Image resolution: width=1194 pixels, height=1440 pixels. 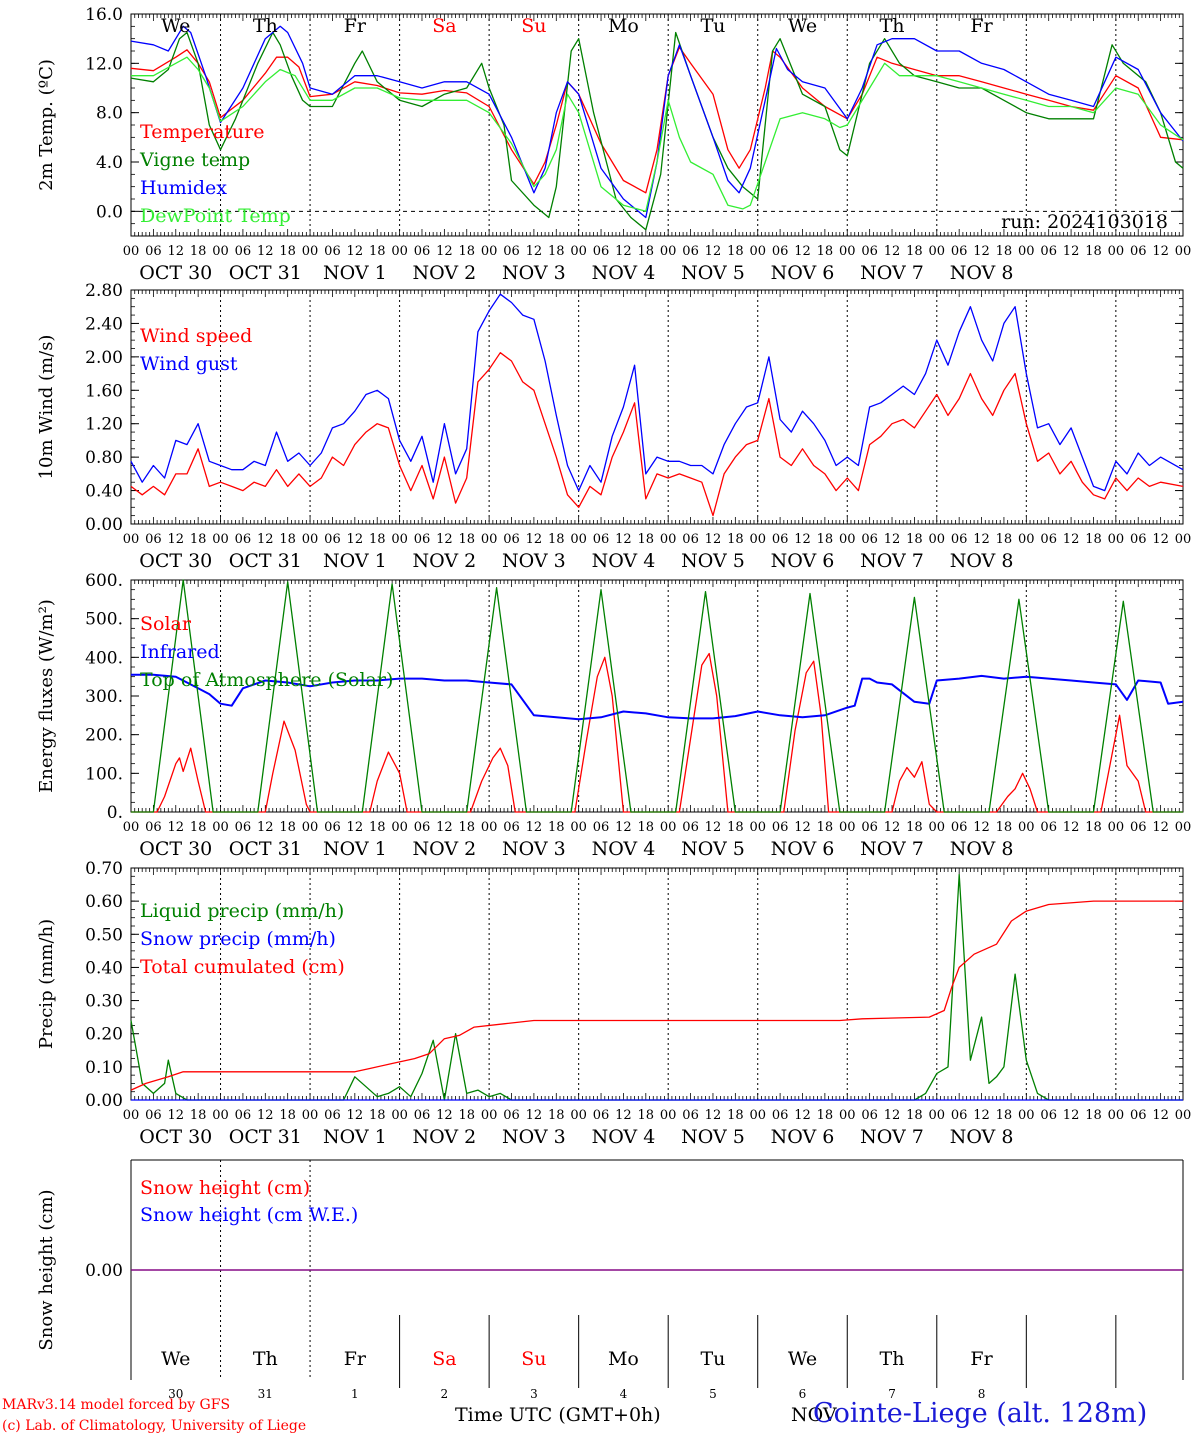 What do you see at coordinates (713, 849) in the screenshot?
I see `date-label: NOV 5` at bounding box center [713, 849].